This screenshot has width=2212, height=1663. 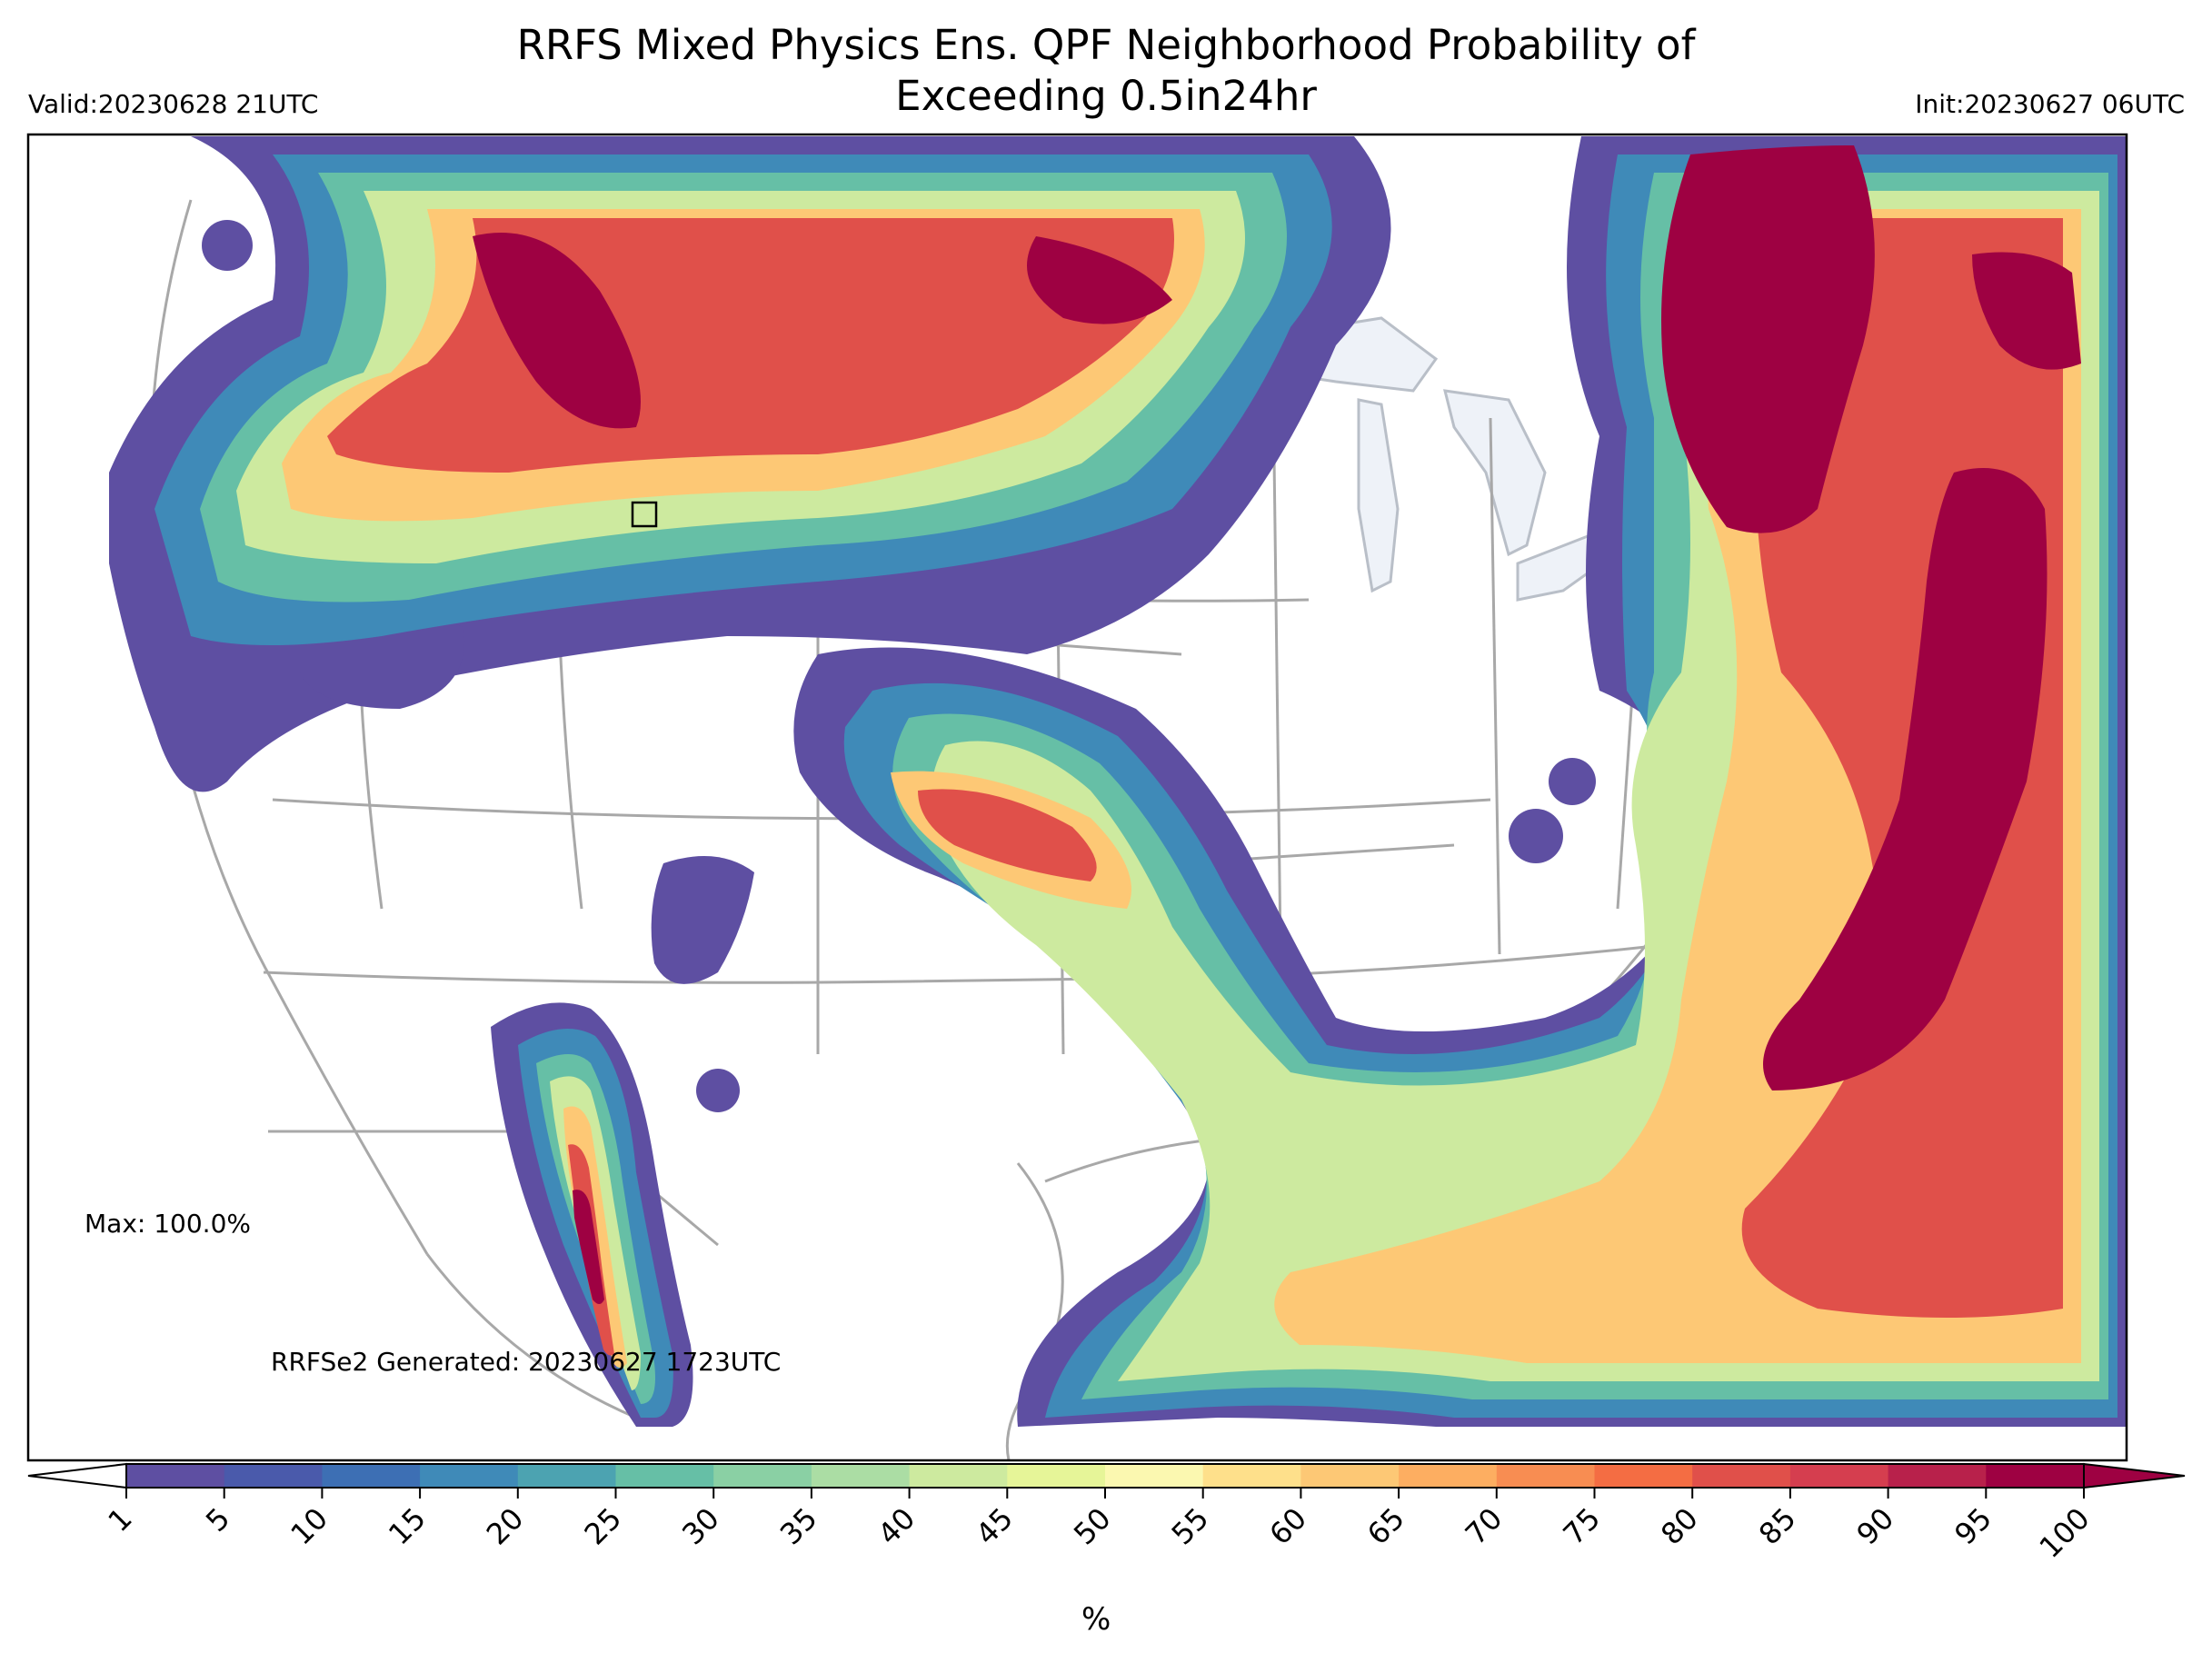 What do you see at coordinates (1876, 1526) in the screenshot?
I see `colorbar-tick-label: 90` at bounding box center [1876, 1526].